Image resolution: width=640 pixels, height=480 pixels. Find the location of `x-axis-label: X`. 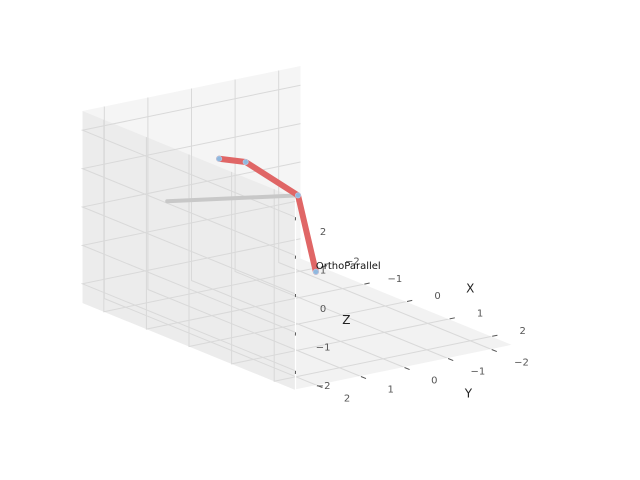

x-axis-label: X is located at coordinates (470, 288).